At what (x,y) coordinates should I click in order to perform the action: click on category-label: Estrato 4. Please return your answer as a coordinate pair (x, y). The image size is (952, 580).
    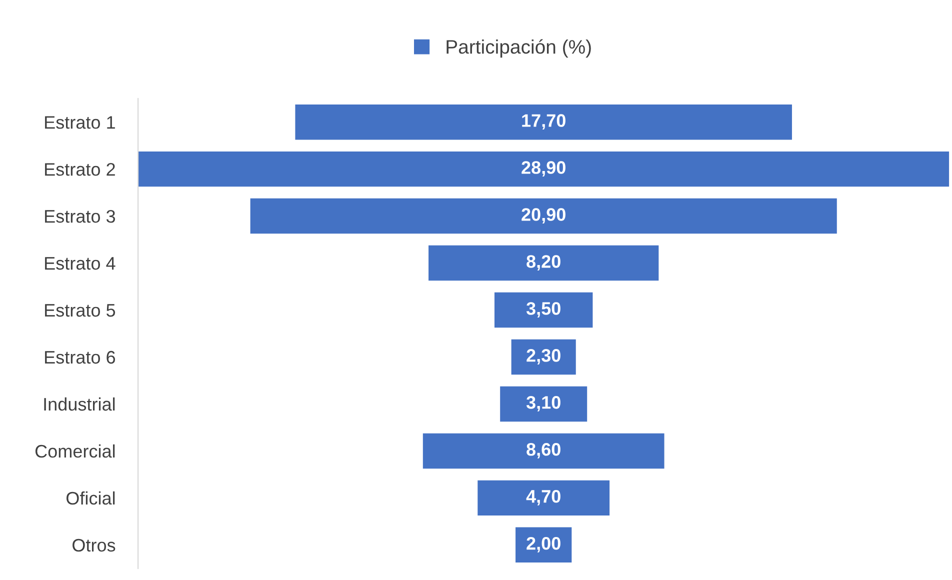
    Looking at the image, I should click on (80, 263).